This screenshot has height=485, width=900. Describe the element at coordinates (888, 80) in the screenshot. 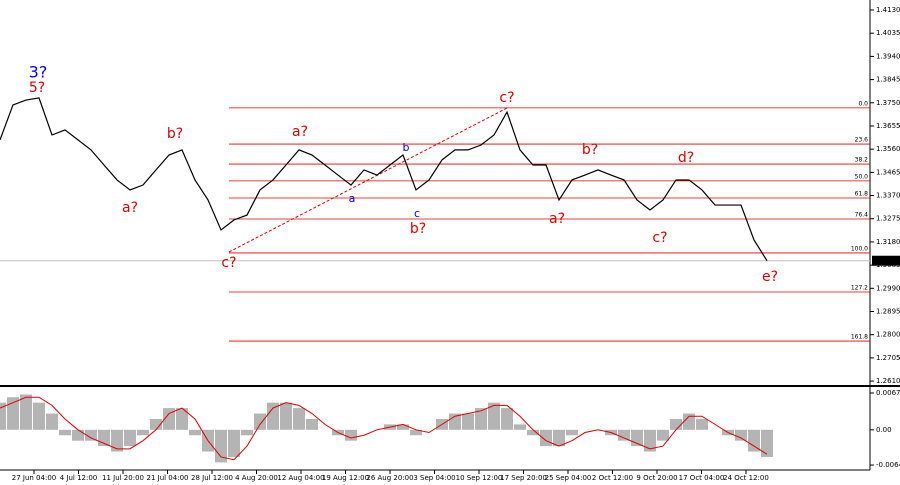

I see `y-tick-label: 1.3845` at that location.